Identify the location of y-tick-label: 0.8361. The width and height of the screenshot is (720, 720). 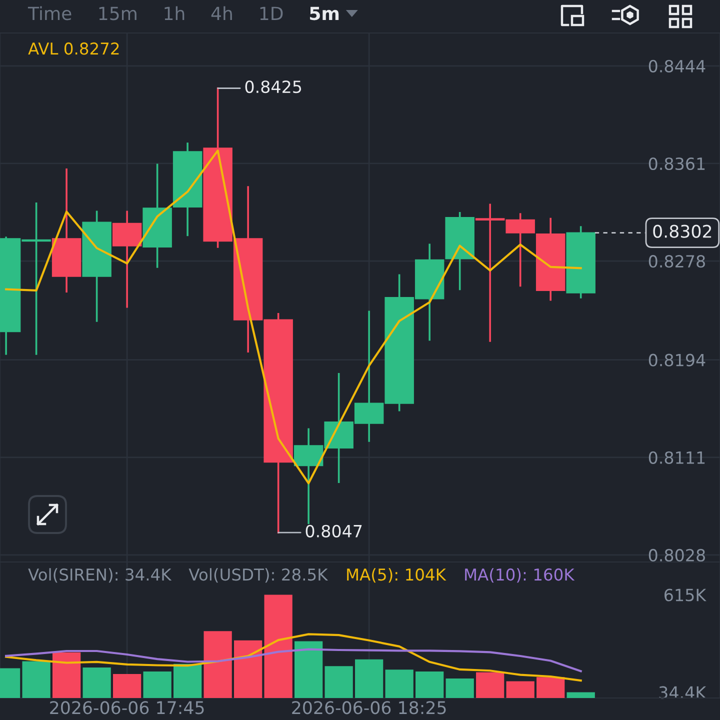
(676, 163).